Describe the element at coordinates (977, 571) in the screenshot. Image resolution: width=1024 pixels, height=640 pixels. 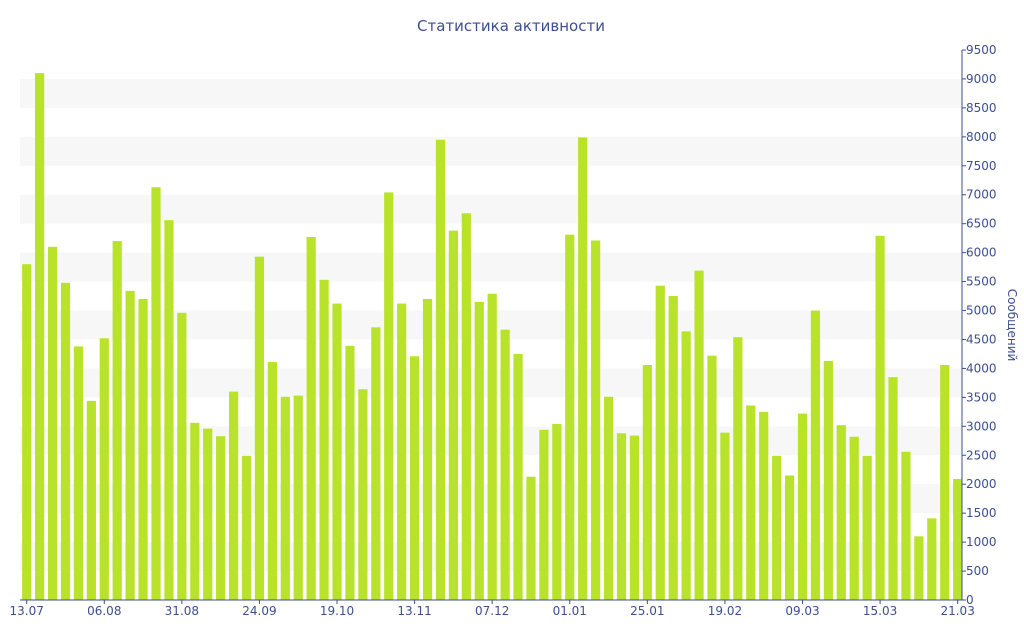
I see `y-tick-label: 500` at that location.